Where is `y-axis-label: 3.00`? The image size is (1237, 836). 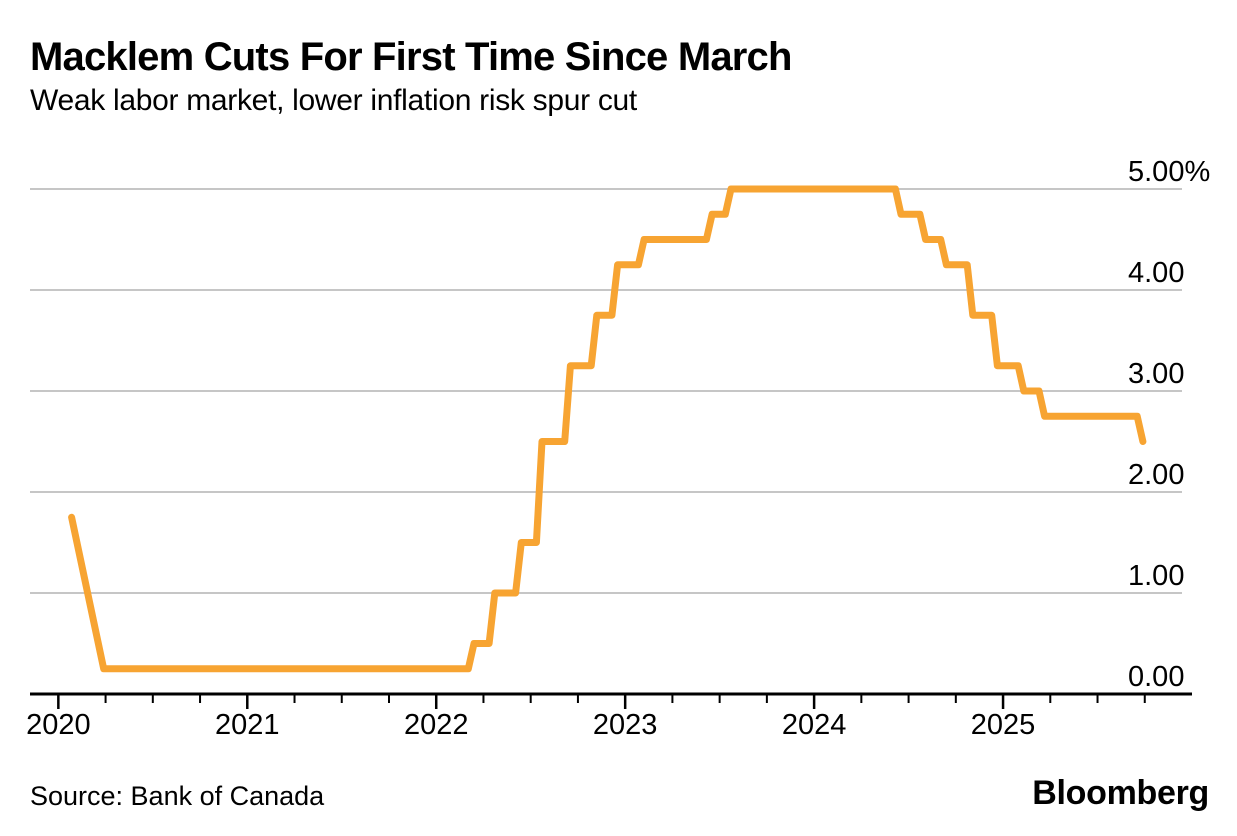 y-axis-label: 3.00 is located at coordinates (1156, 374).